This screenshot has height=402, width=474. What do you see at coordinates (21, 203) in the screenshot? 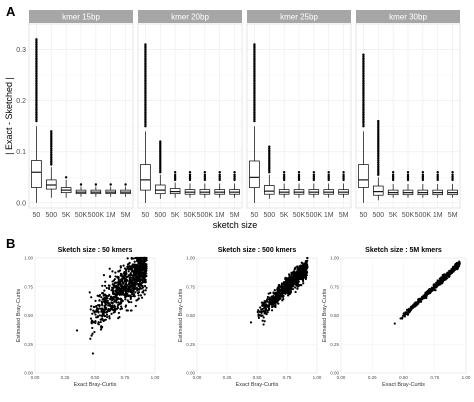
I see `y-tick-label: 0.0` at bounding box center [21, 203].